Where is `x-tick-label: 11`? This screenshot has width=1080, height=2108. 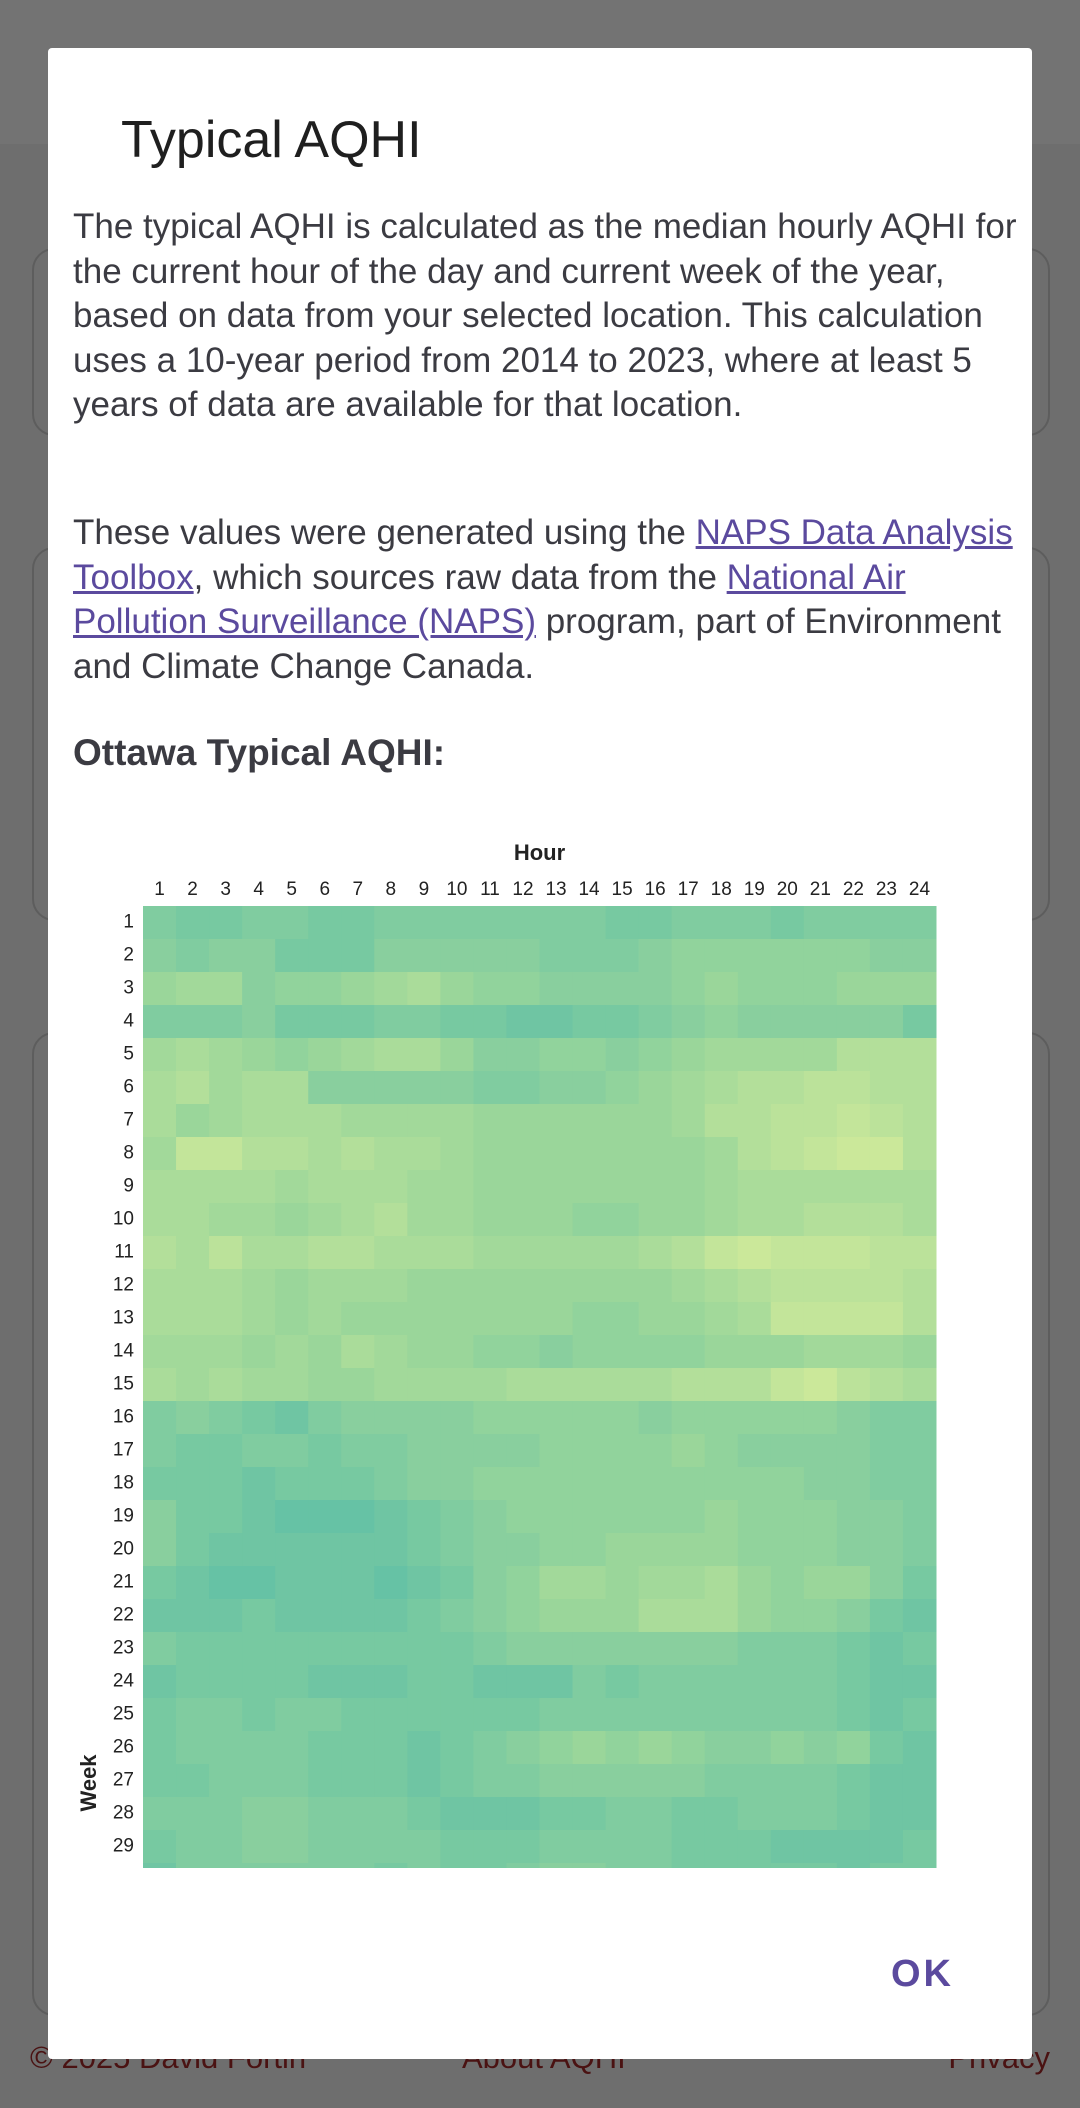
x-tick-label: 11 is located at coordinates (490, 889).